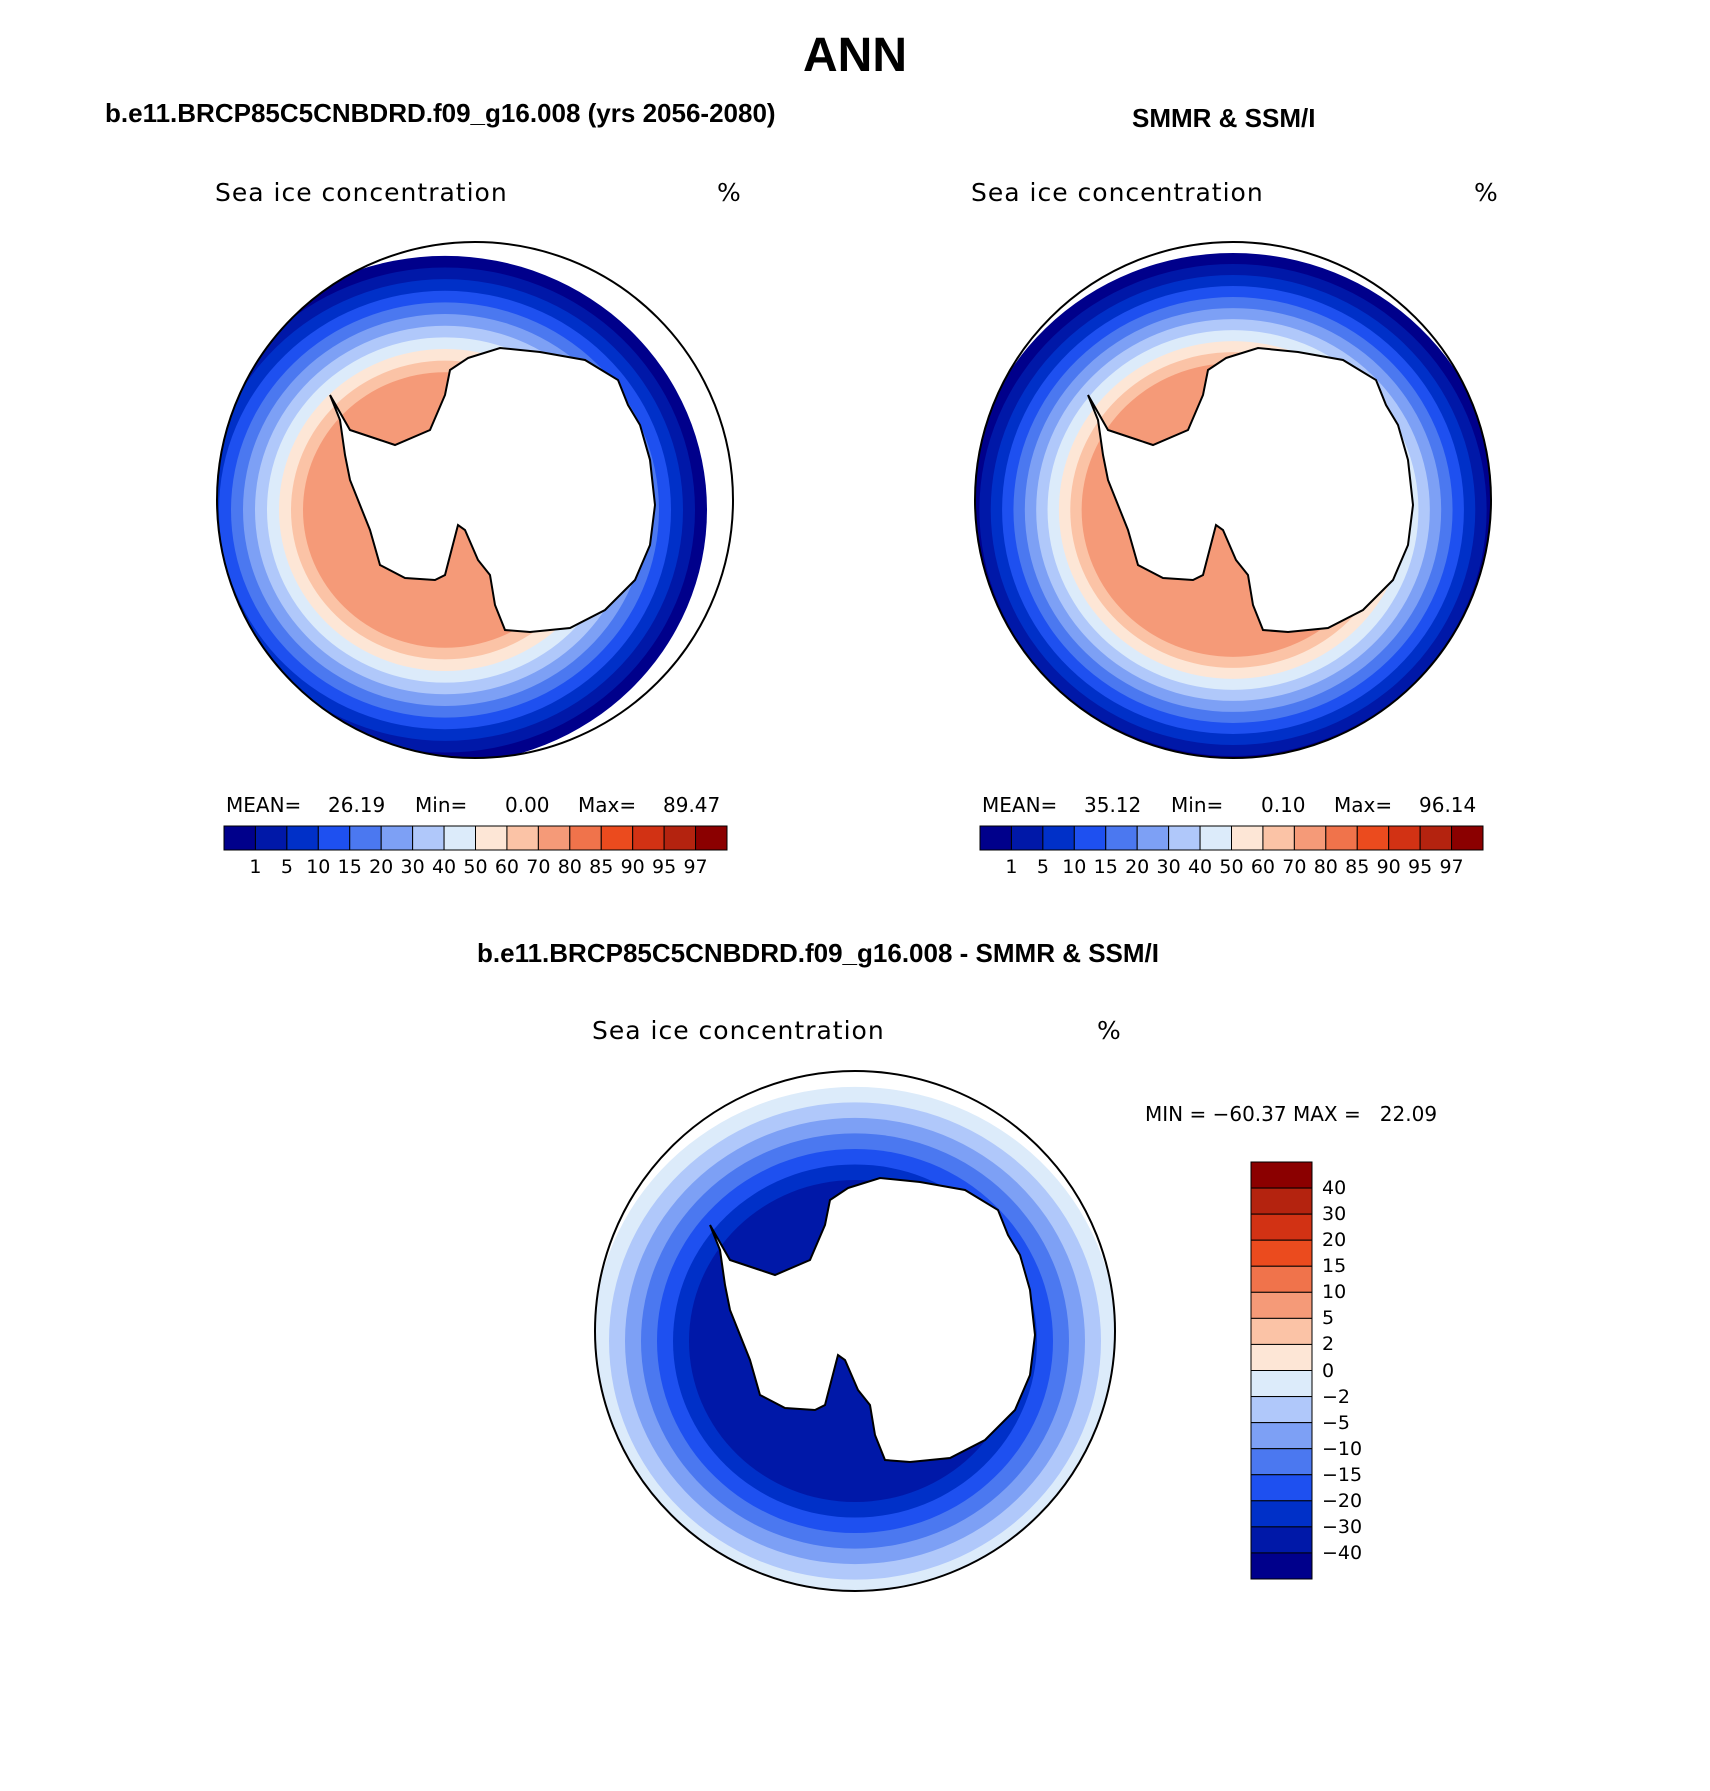  I want to click on model-colorbar-tick-label: 10, so click(318, 867).